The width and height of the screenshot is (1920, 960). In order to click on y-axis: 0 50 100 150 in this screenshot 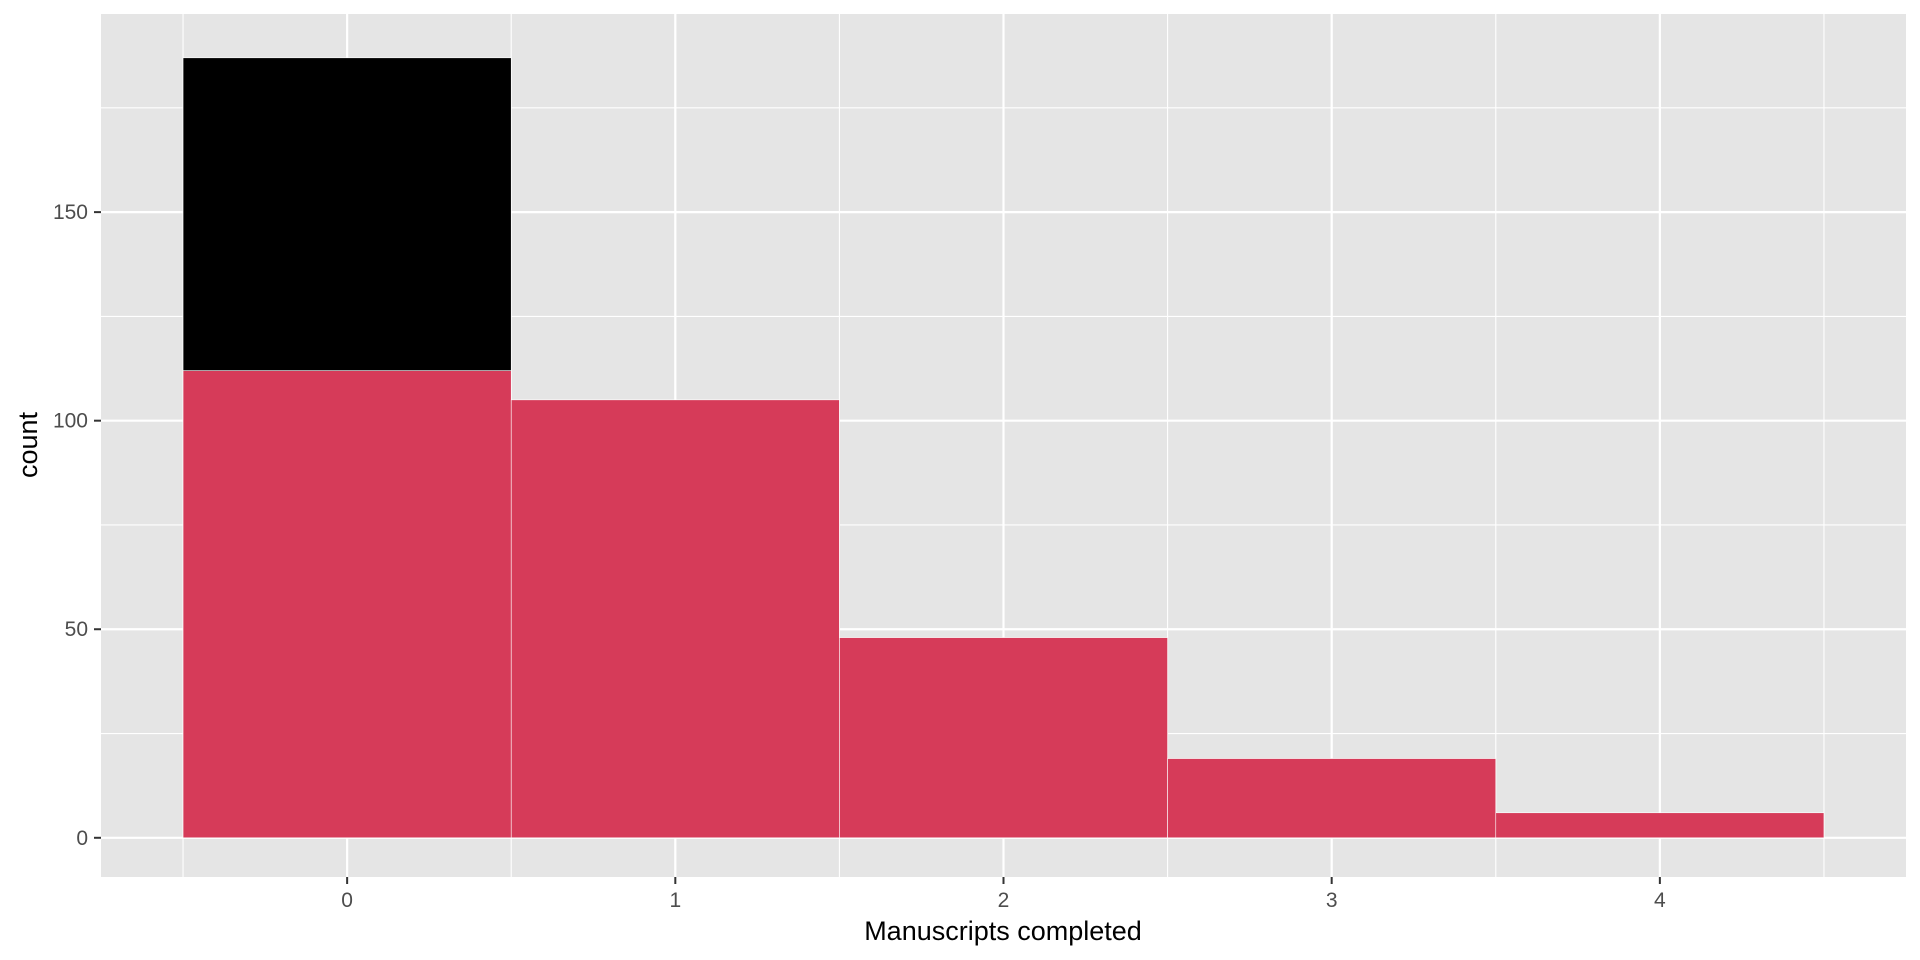, I will do `click(77, 525)`.